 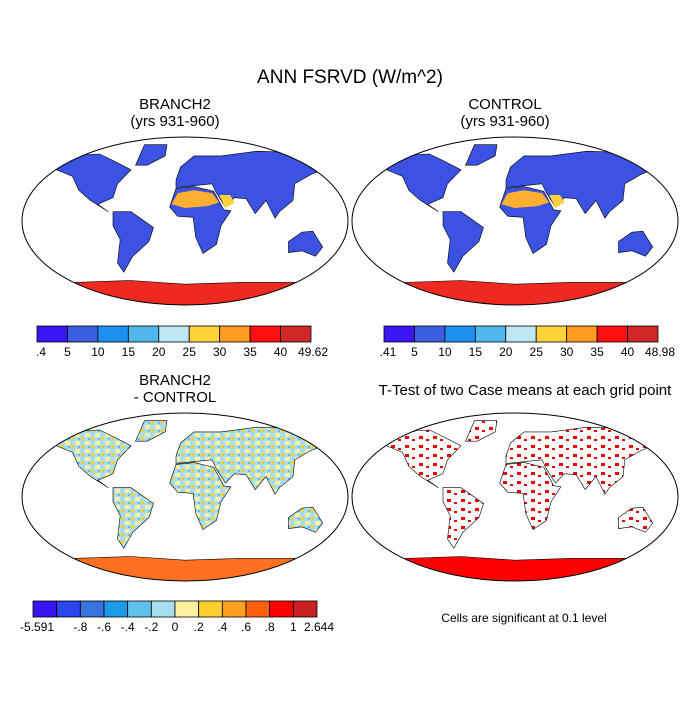 What do you see at coordinates (246, 627) in the screenshot?
I see `colorbar-label: .6` at bounding box center [246, 627].